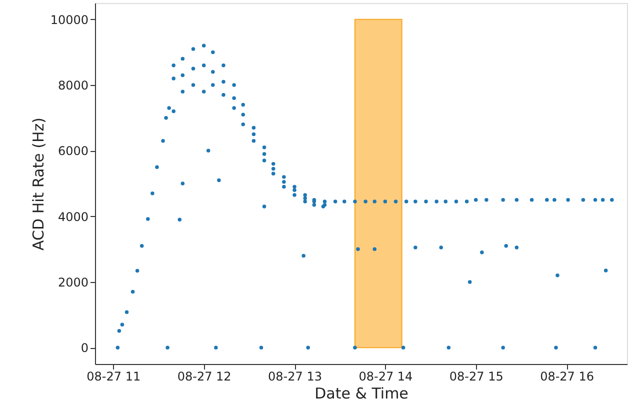  I want to click on x-tick-label: 08-27 15, so click(476, 377).